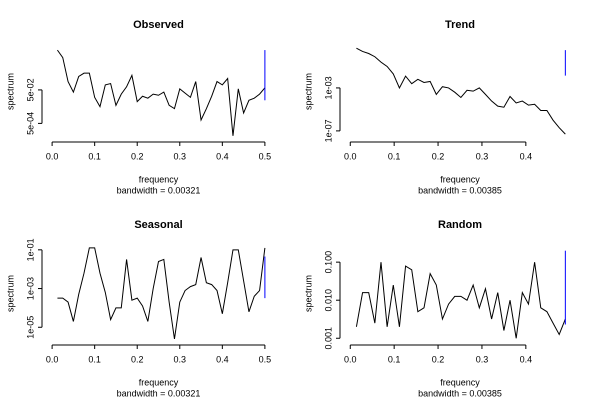  I want to click on y-tick-label: 0.001, so click(328, 338).